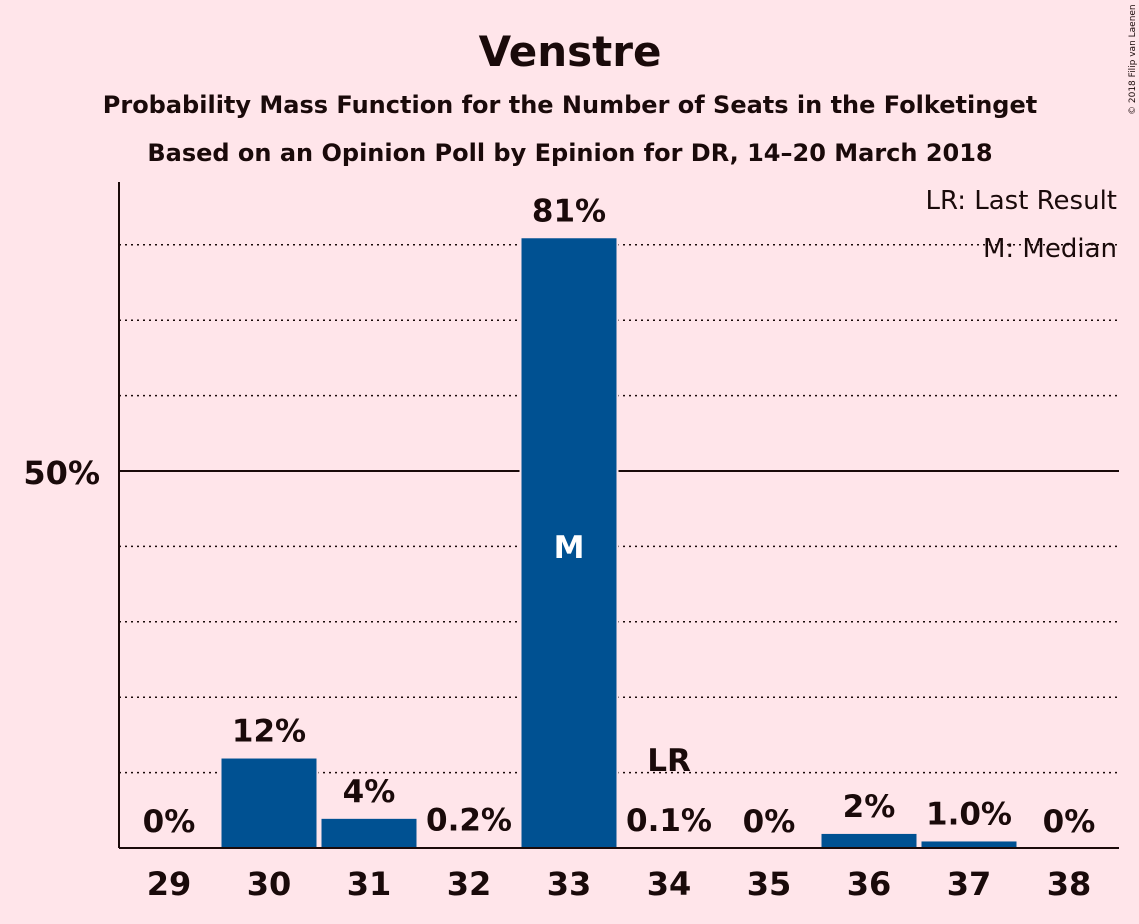 The width and height of the screenshot is (1139, 924). Describe the element at coordinates (619, 884) in the screenshot. I see `x-tick-labels: 29 30 31 32 33 34 35 36 37 38` at that location.